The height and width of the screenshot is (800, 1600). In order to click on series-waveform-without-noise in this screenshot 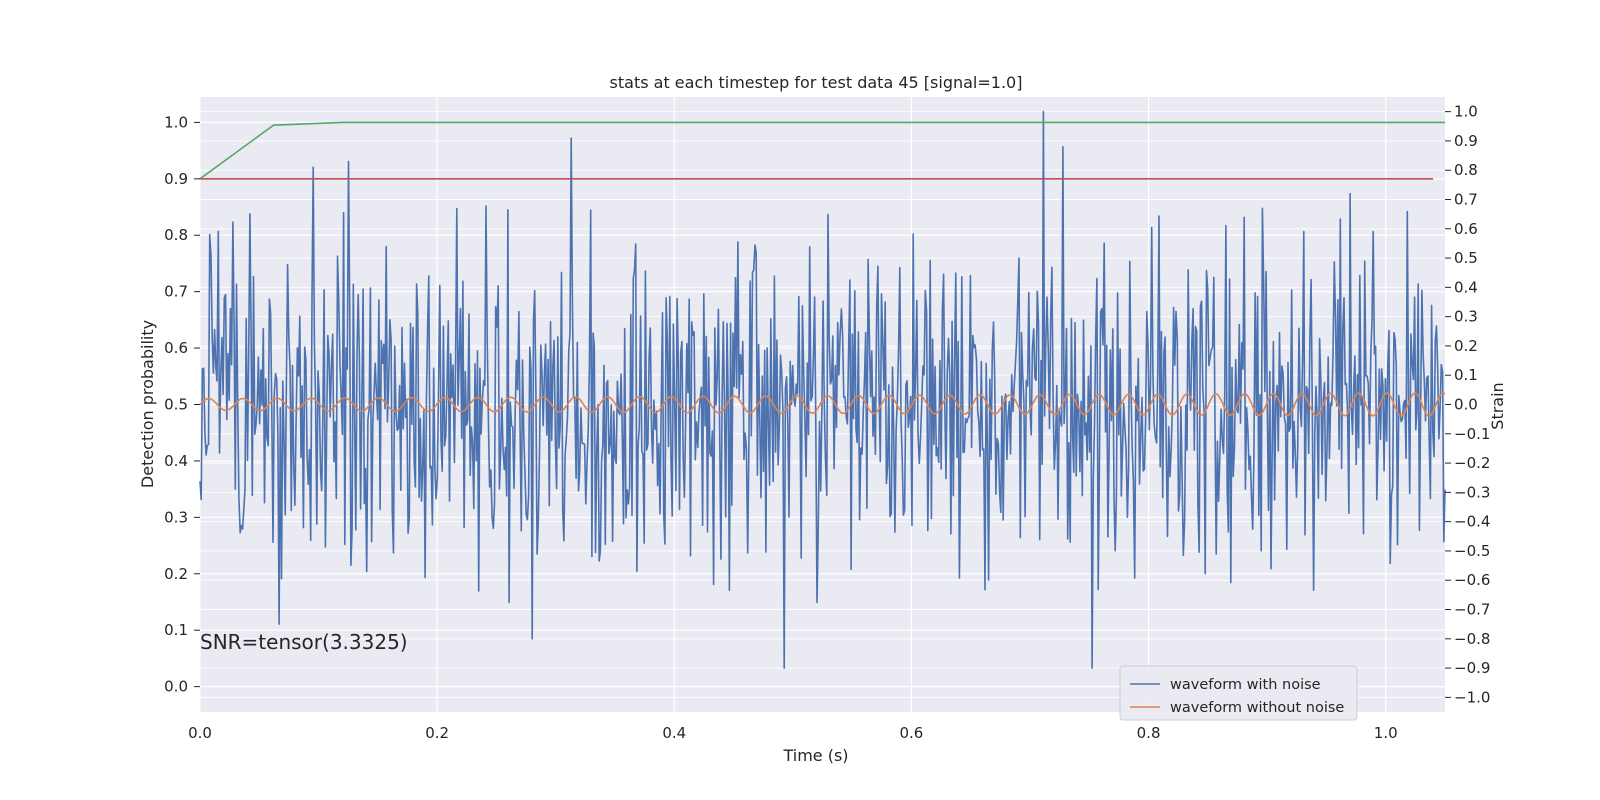, I will do `click(822, 404)`.